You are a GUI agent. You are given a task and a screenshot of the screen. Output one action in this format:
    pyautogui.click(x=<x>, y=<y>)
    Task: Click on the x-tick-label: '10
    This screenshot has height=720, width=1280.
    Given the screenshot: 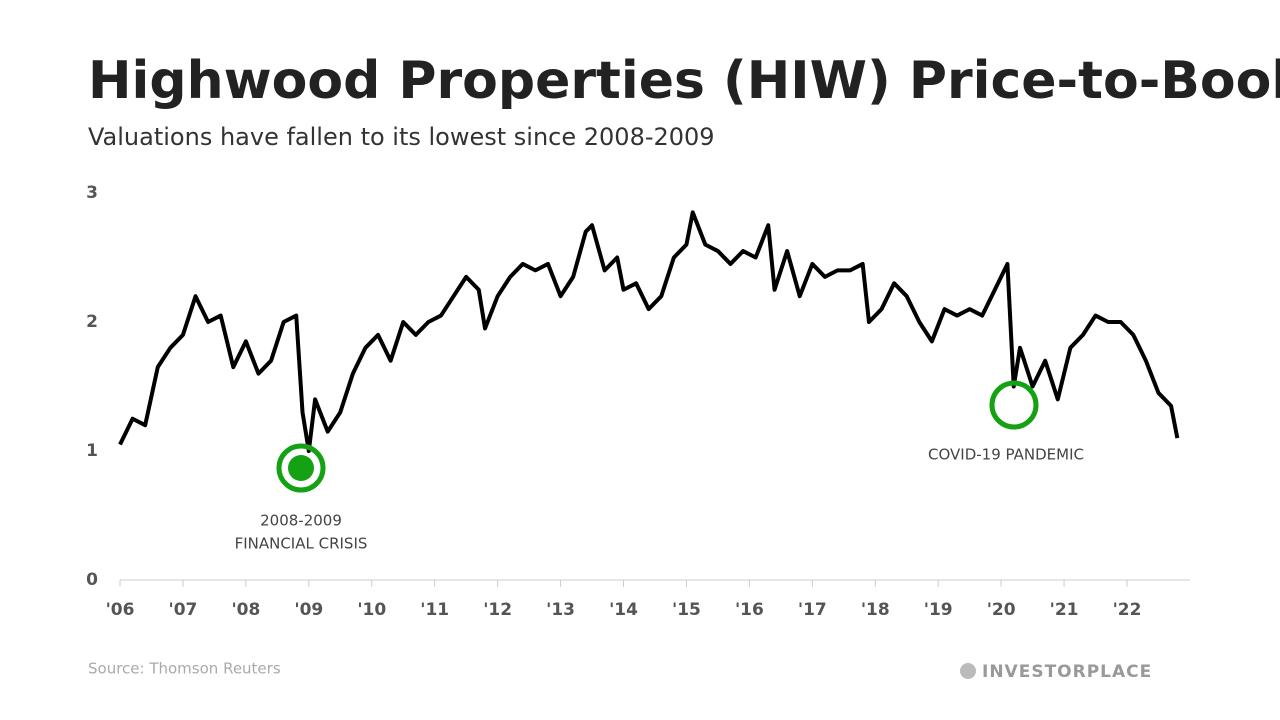 What is the action you would take?
    pyautogui.click(x=371, y=610)
    